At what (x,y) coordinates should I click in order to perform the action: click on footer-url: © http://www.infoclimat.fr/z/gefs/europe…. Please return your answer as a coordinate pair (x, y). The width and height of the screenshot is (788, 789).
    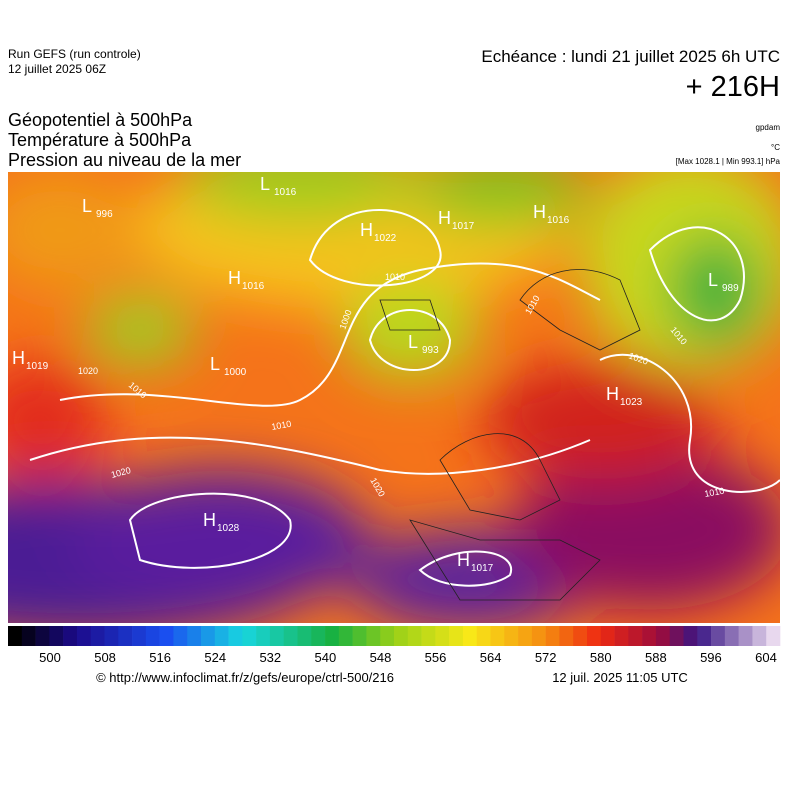
    Looking at the image, I should click on (245, 677).